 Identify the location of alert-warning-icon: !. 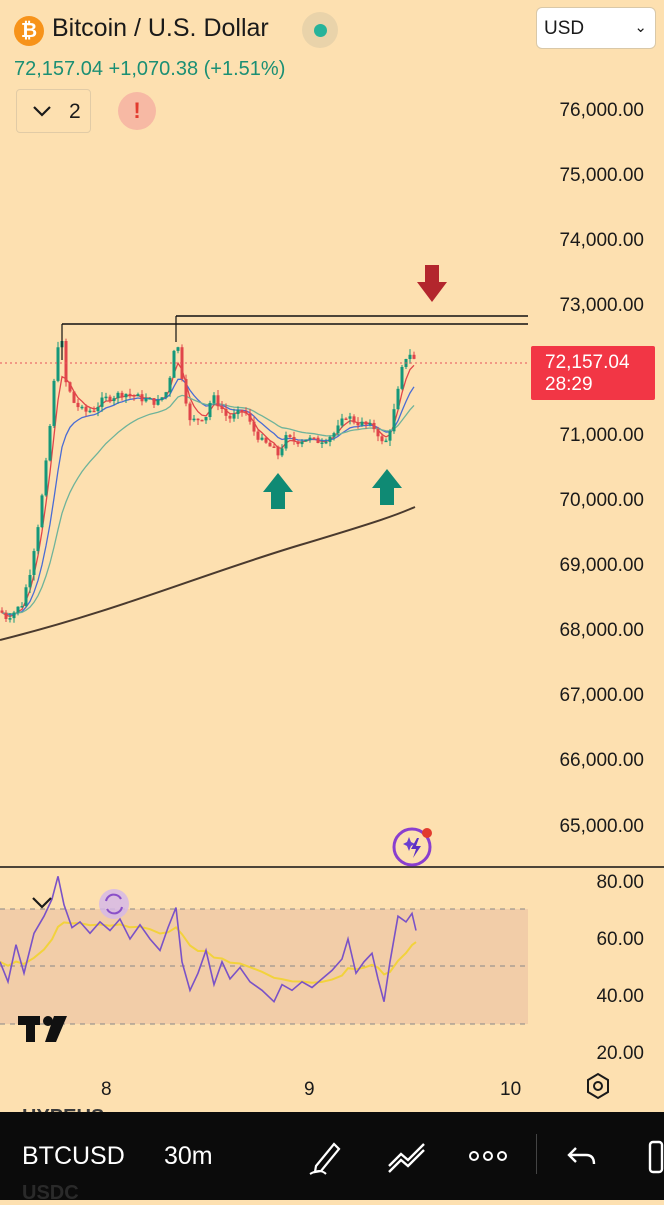
(137, 111).